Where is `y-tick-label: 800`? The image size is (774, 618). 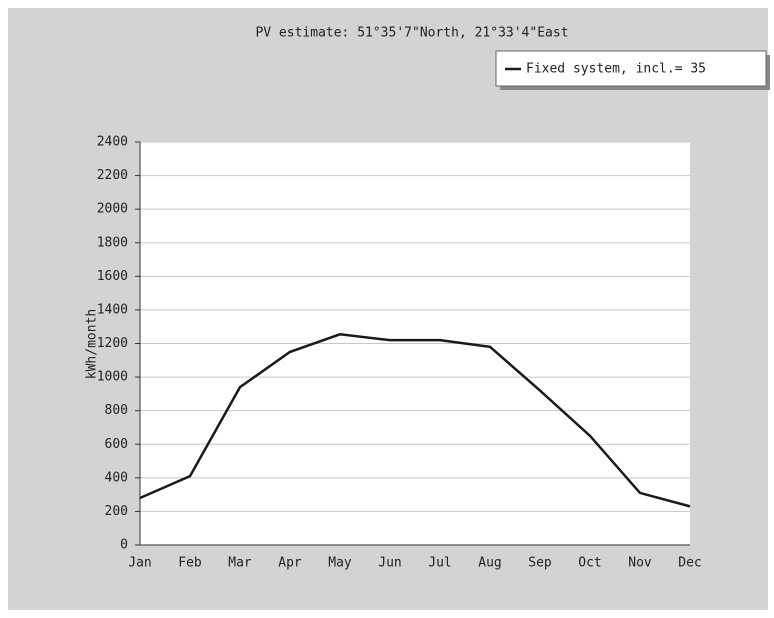
y-tick-label: 800 is located at coordinates (116, 410).